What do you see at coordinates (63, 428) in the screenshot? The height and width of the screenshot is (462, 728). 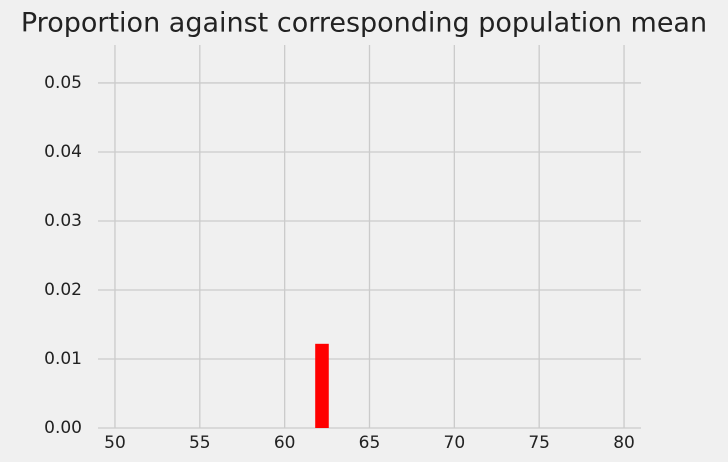 I see `y-tick-label: 0.00` at bounding box center [63, 428].